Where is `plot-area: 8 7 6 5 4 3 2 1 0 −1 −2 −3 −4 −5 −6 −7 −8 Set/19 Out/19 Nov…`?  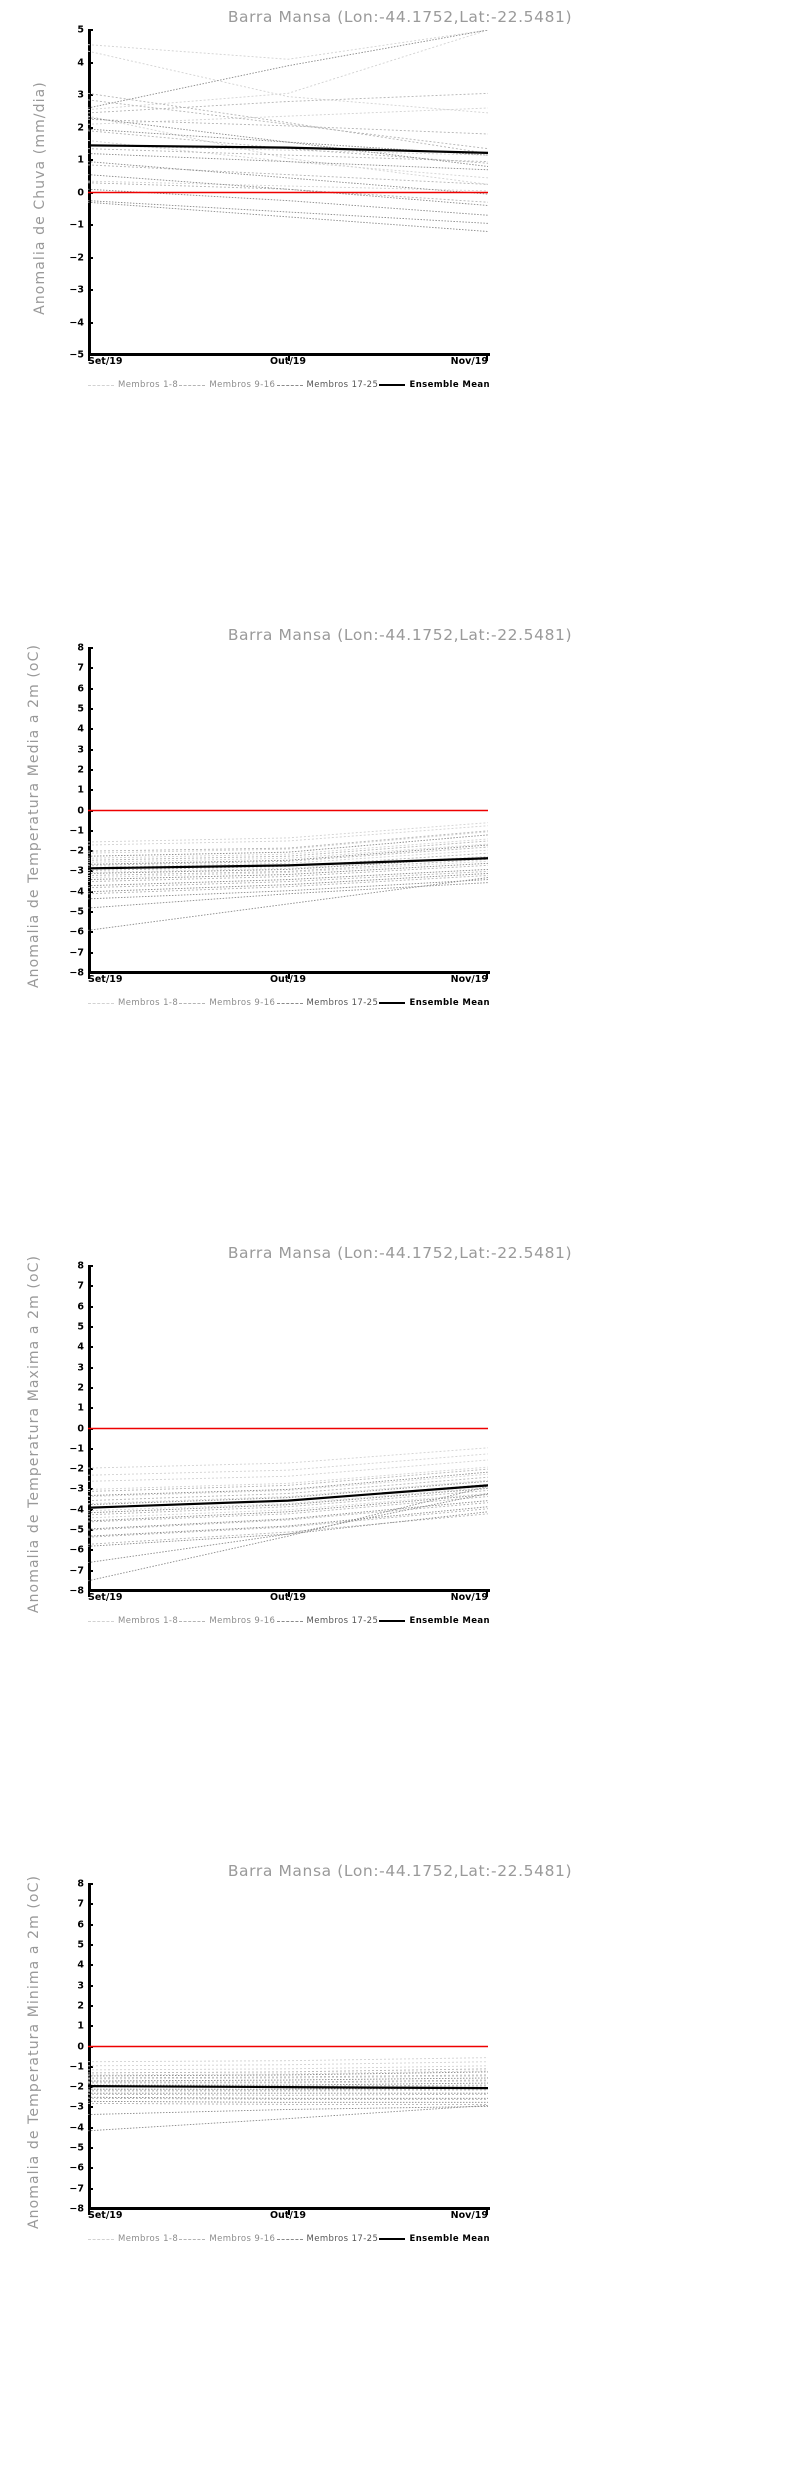 plot-area: 8 7 6 5 4 3 2 1 0 −1 −2 −3 −4 −5 −6 −7 −8 Set/19 Out/19 Nov… is located at coordinates (278, 814).